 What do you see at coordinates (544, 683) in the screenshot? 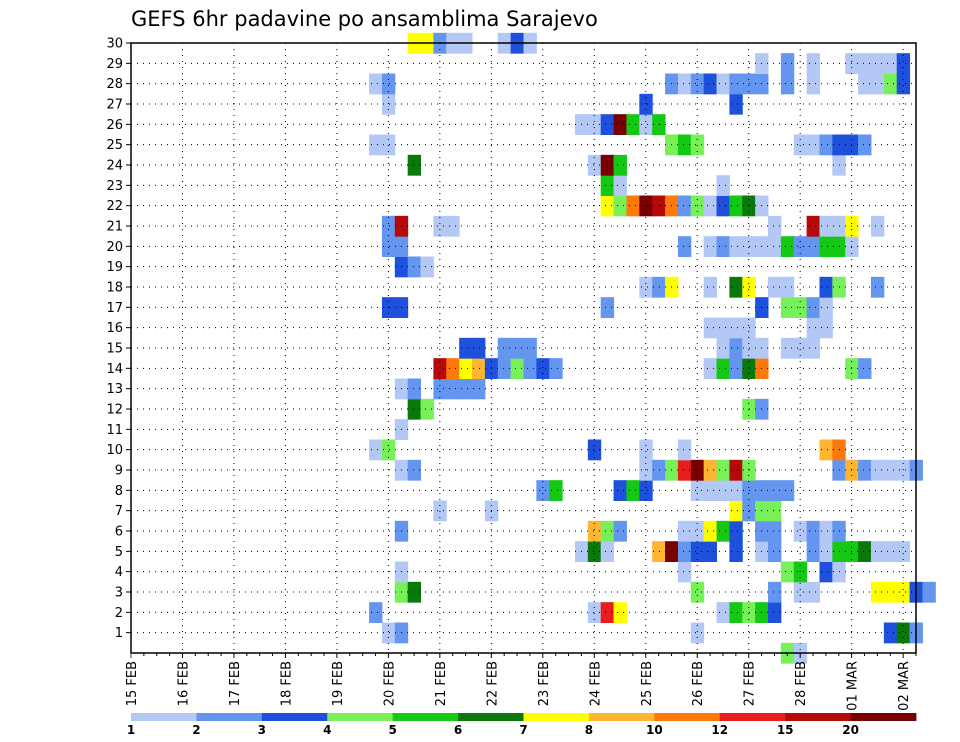
I see `x-tick-label: 23 FEB` at bounding box center [544, 683].